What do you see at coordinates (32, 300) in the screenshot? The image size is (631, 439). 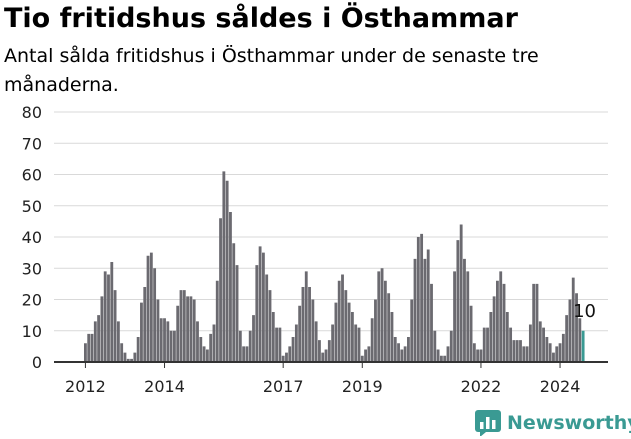 I see `y-tick-label: 20` at bounding box center [32, 300].